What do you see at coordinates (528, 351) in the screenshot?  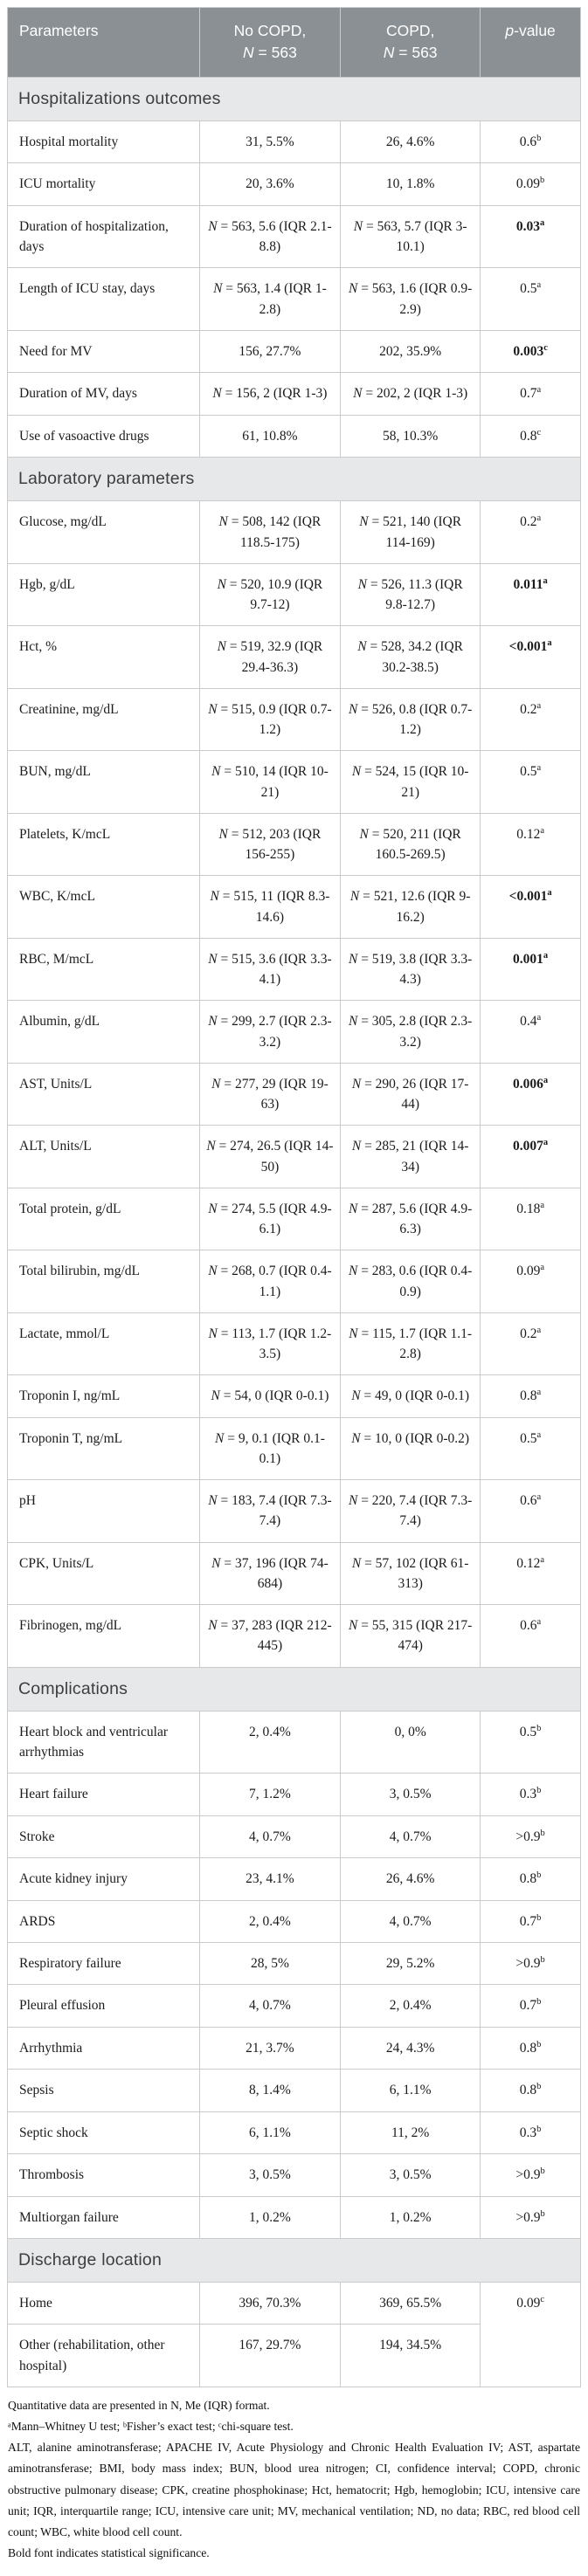 I see `p-value-text: 0.003` at bounding box center [528, 351].